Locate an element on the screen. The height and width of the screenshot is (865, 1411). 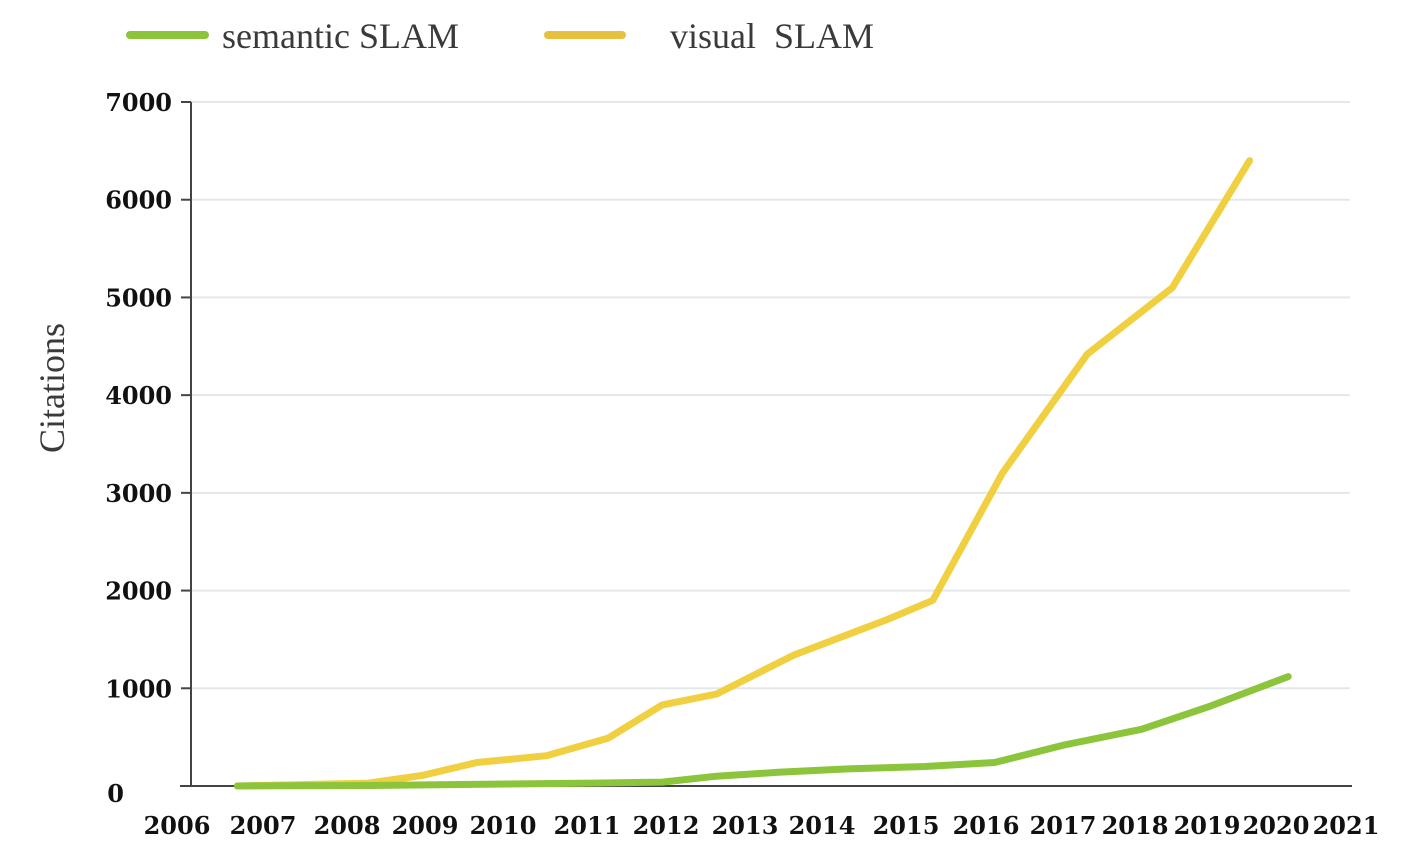
x-tick-label: 2011 is located at coordinates (587, 825).